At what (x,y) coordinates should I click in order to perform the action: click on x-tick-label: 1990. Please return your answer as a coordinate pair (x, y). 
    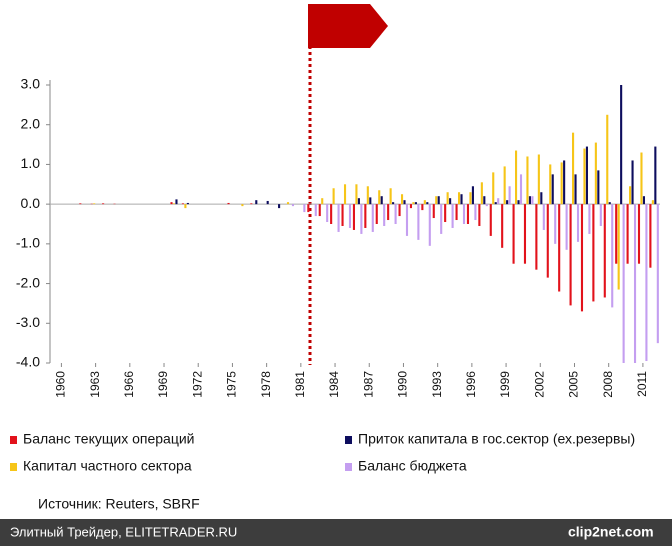
    Looking at the image, I should click on (403, 384).